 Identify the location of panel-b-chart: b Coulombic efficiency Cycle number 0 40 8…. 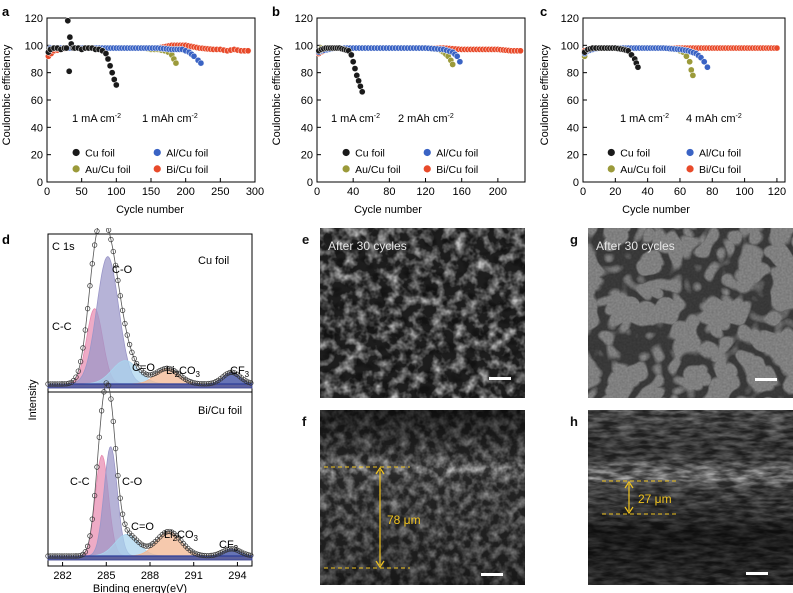
(398, 110).